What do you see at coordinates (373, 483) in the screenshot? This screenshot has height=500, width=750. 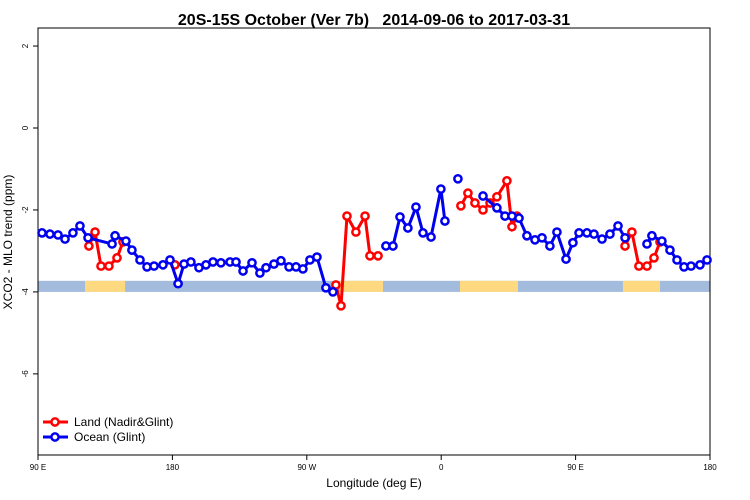 I see `x-axis-label: Longitude (deg E)` at bounding box center [373, 483].